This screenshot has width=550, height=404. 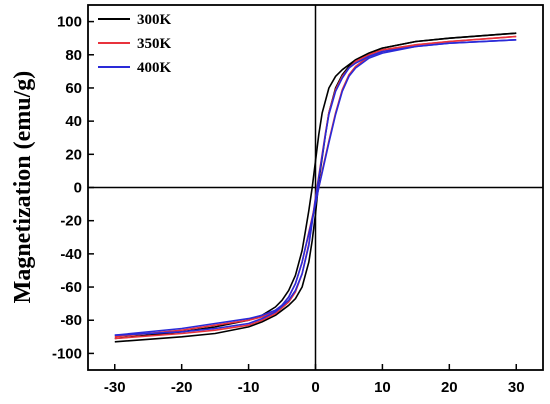 I want to click on y-axis-title: Magnetization (emu/g), so click(x=23, y=187).